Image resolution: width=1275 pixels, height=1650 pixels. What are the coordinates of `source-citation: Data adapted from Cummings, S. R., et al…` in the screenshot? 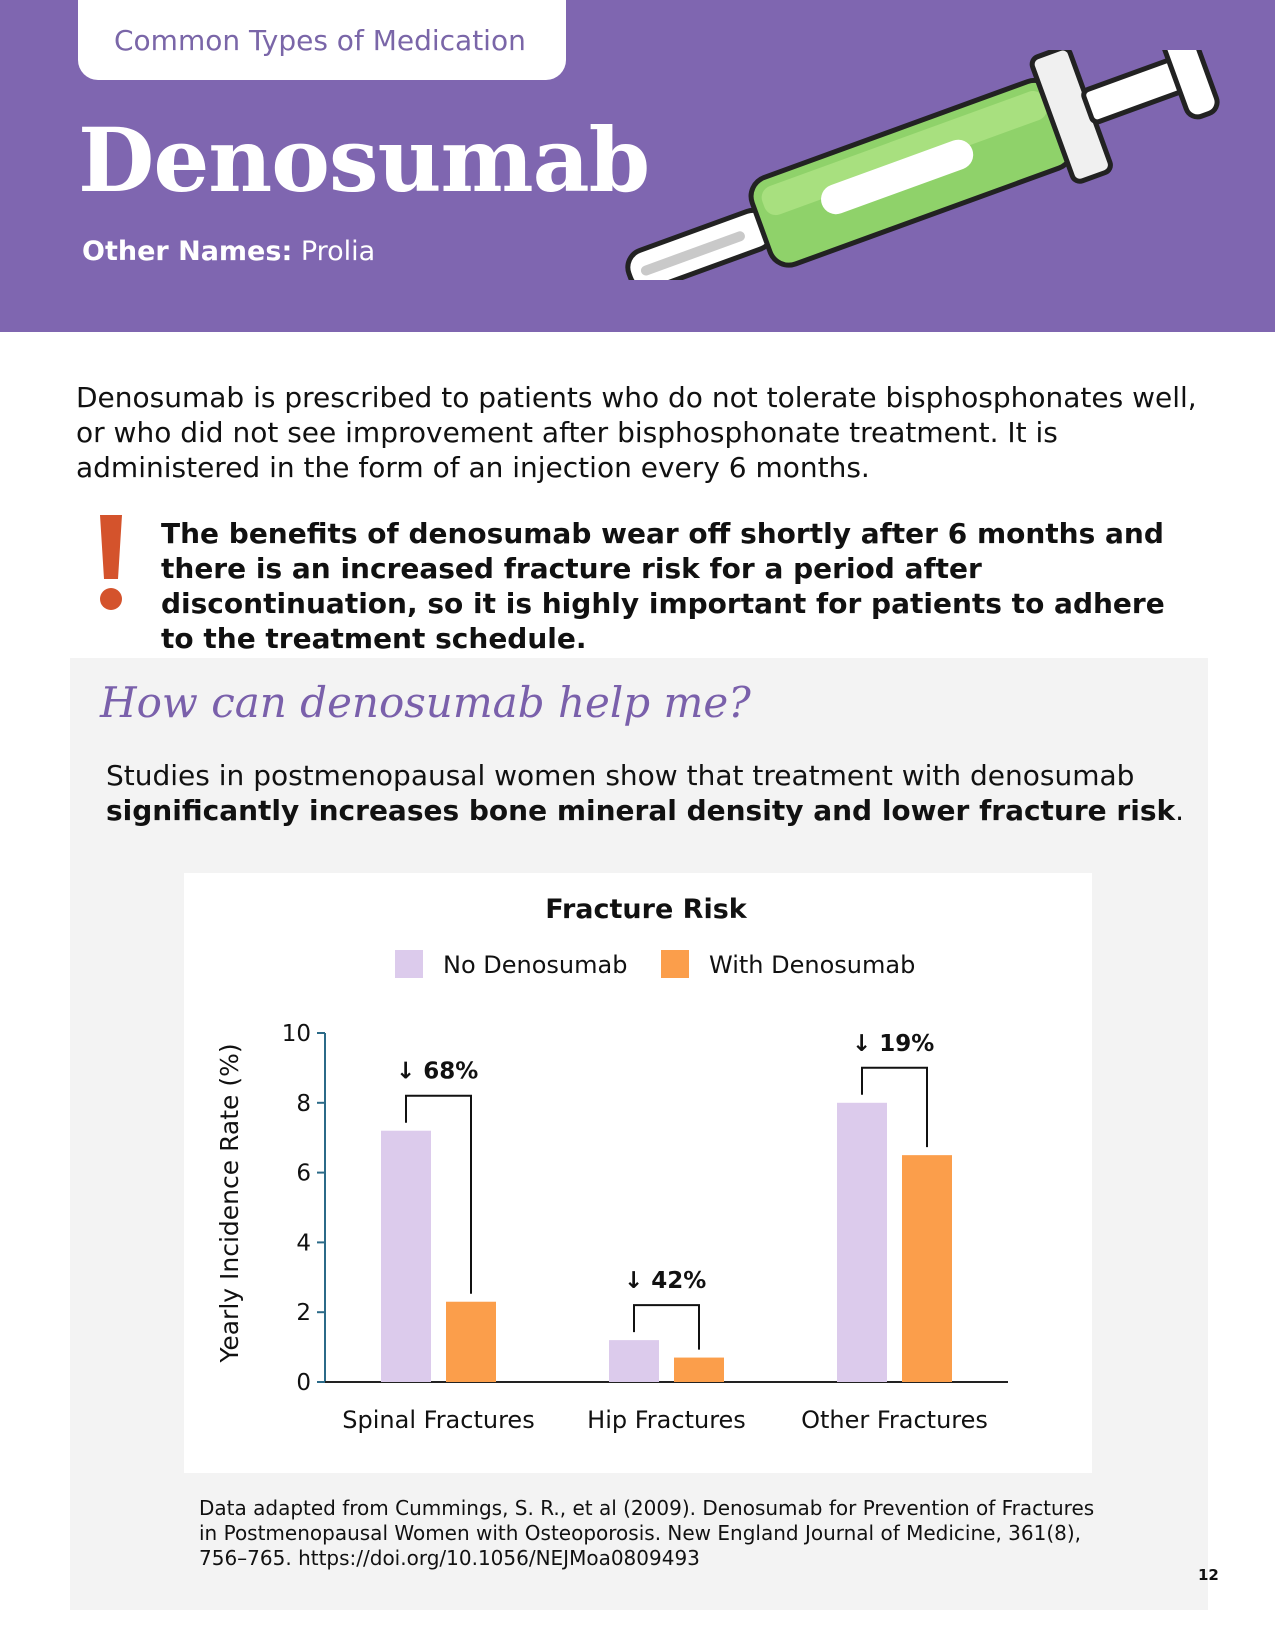 It's located at (647, 1533).